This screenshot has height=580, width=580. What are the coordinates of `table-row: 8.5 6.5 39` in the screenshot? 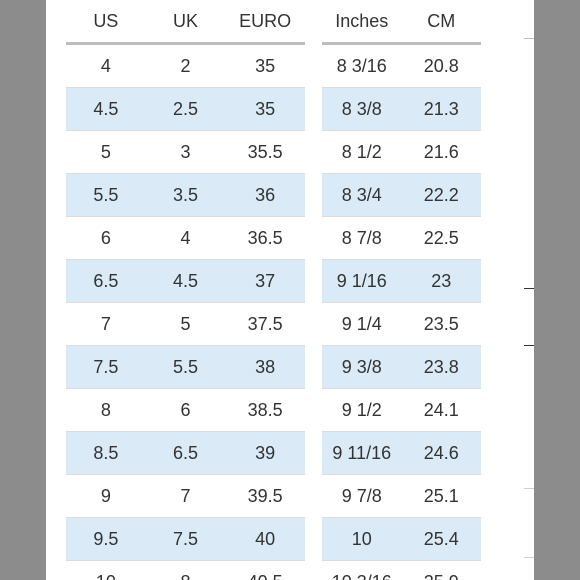 It's located at (185, 453).